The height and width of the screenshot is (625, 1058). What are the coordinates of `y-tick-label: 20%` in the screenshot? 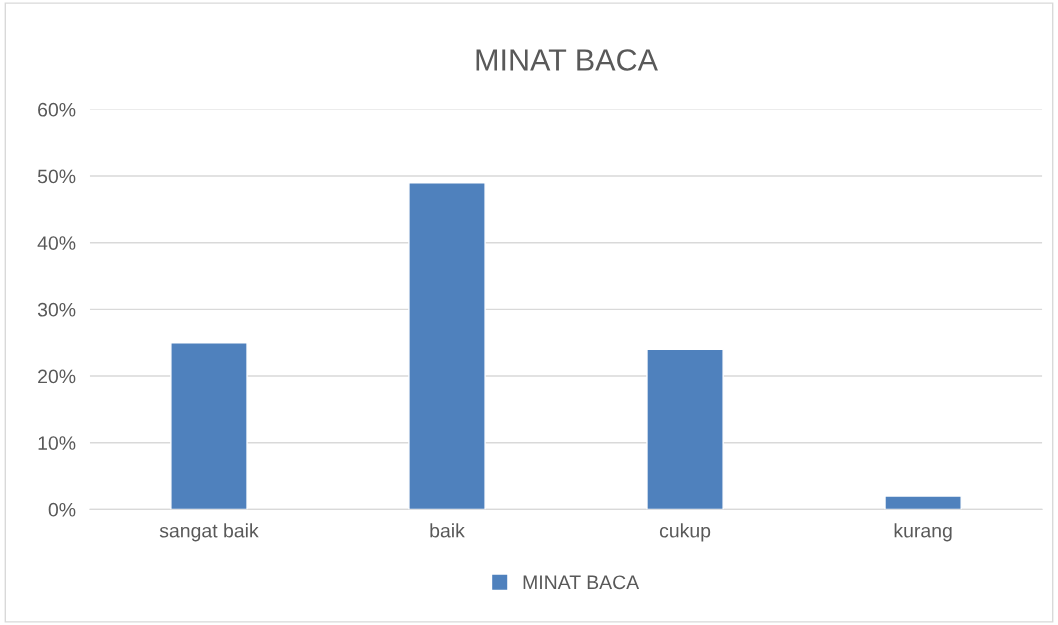 It's located at (57, 376).